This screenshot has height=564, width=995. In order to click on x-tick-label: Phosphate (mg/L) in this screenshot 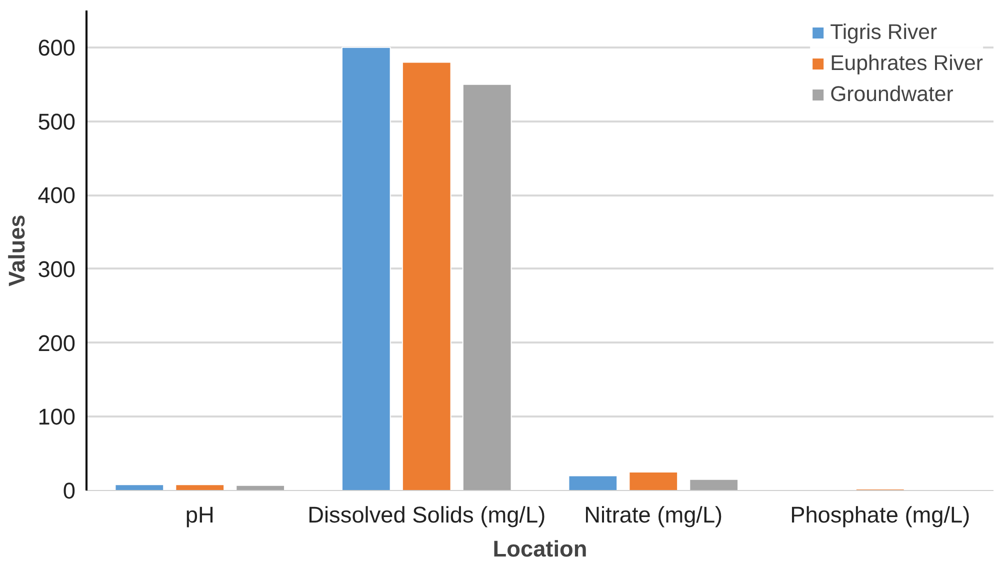, I will do `click(880, 515)`.